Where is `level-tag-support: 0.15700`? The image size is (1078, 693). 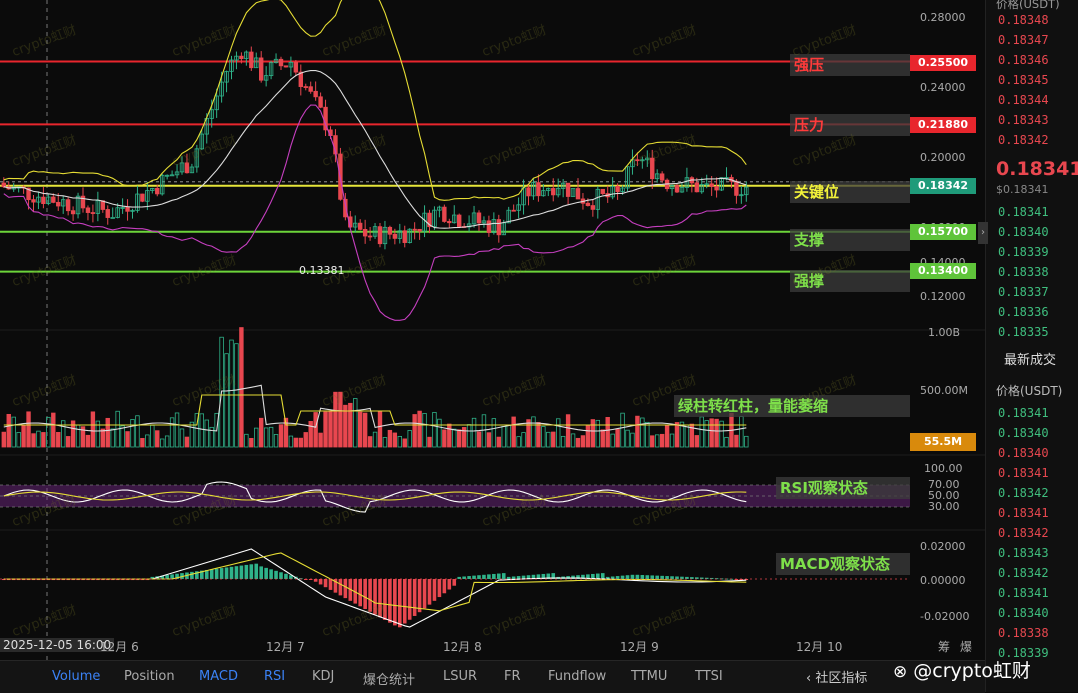
level-tag-support: 0.15700 is located at coordinates (943, 232).